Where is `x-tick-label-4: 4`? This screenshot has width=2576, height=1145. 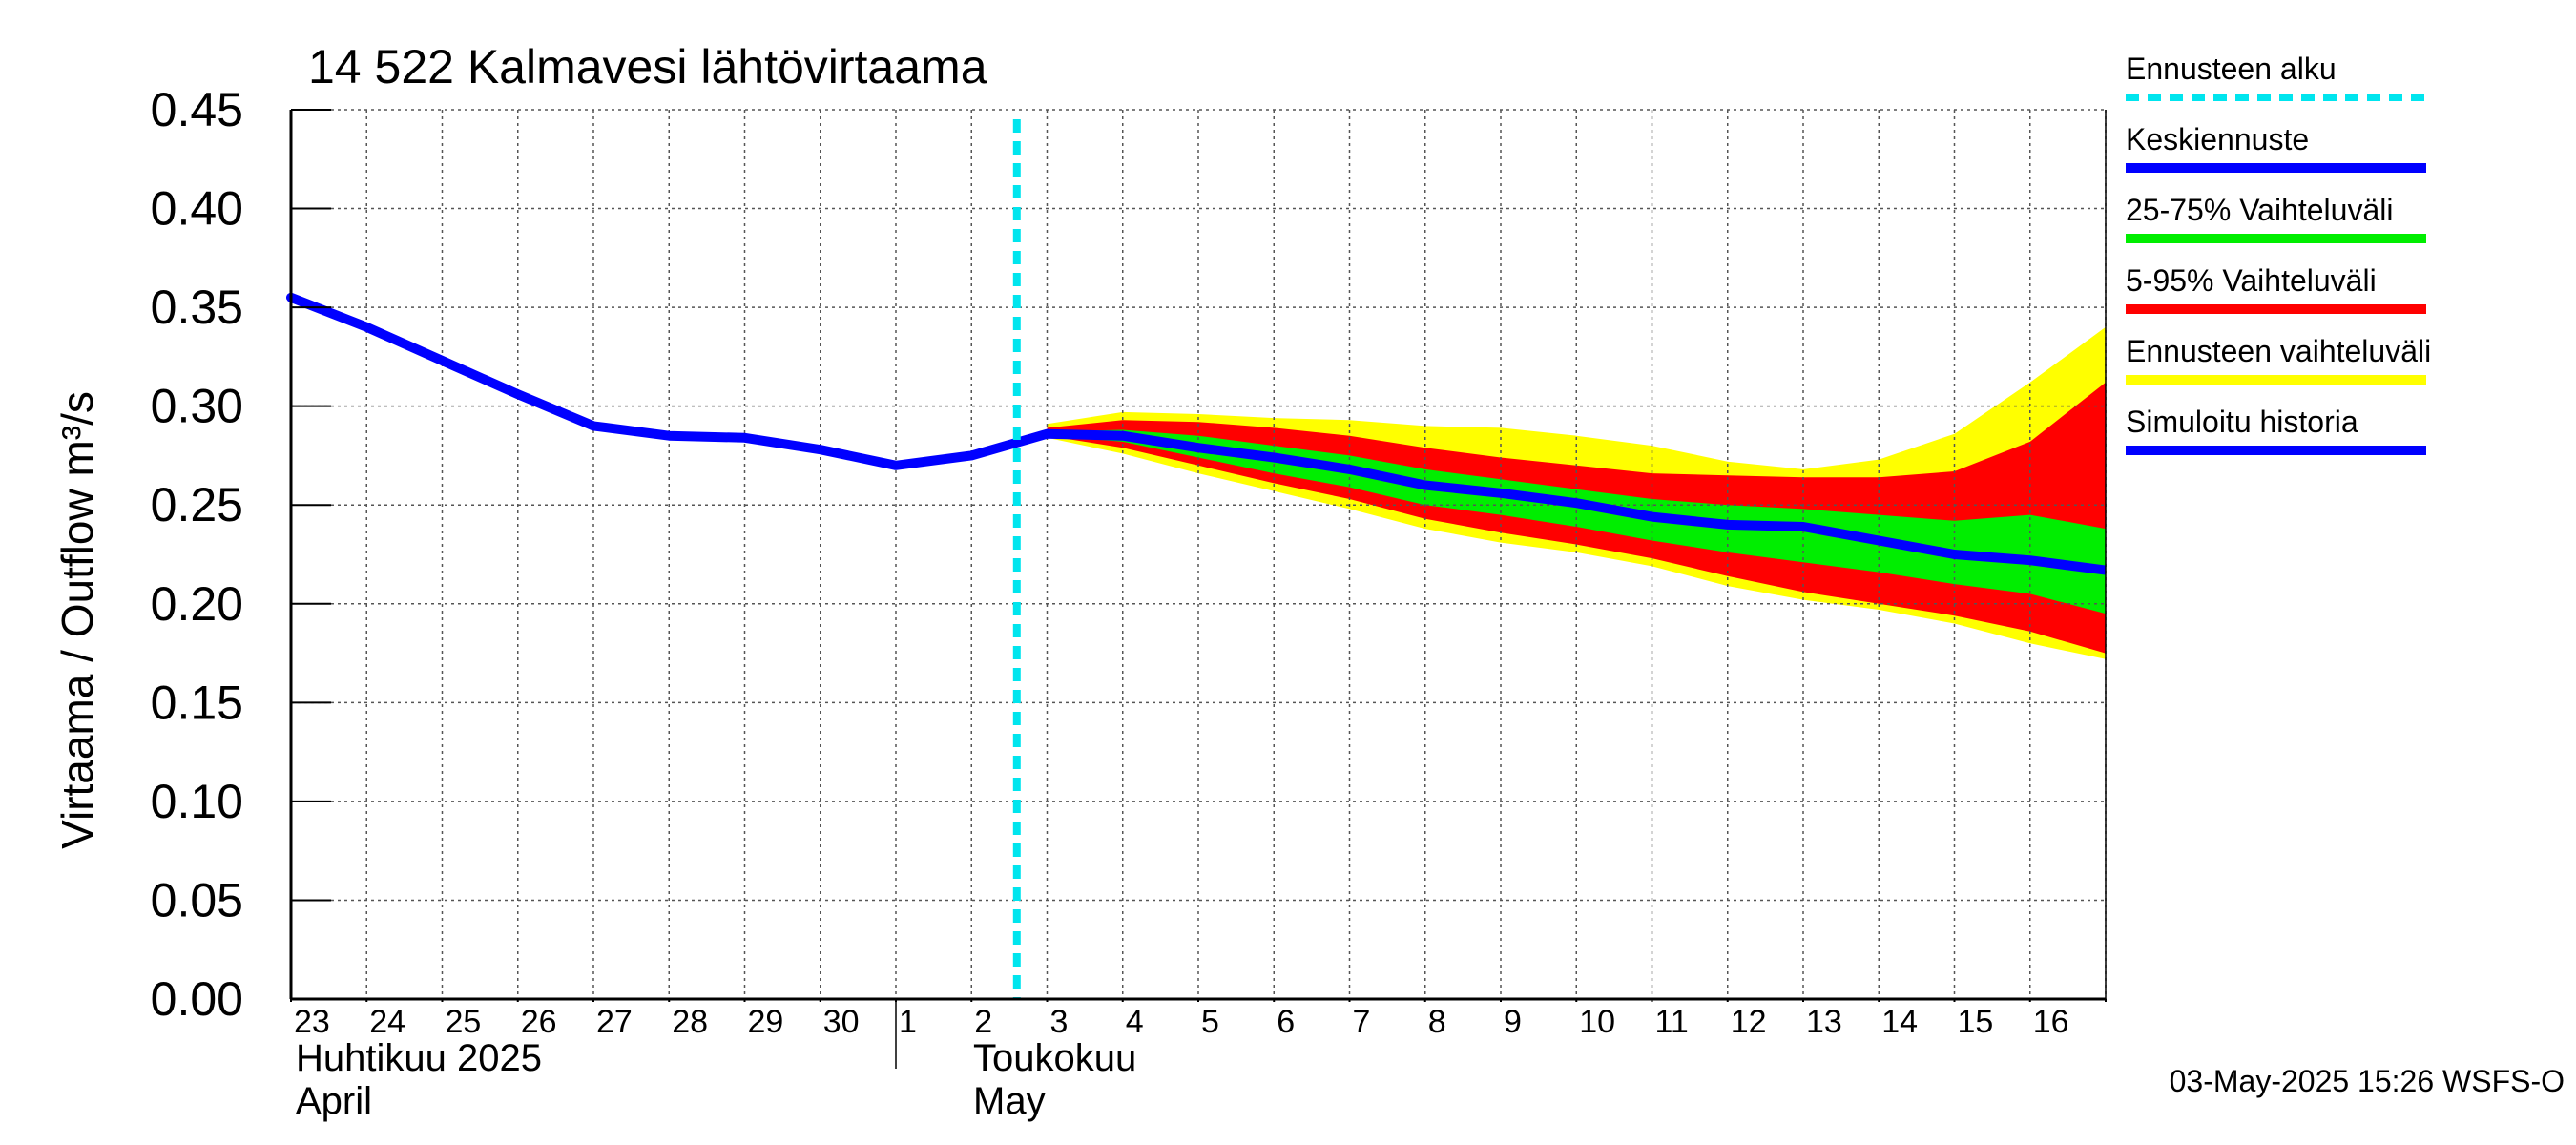 x-tick-label-4: 4 is located at coordinates (1135, 1022).